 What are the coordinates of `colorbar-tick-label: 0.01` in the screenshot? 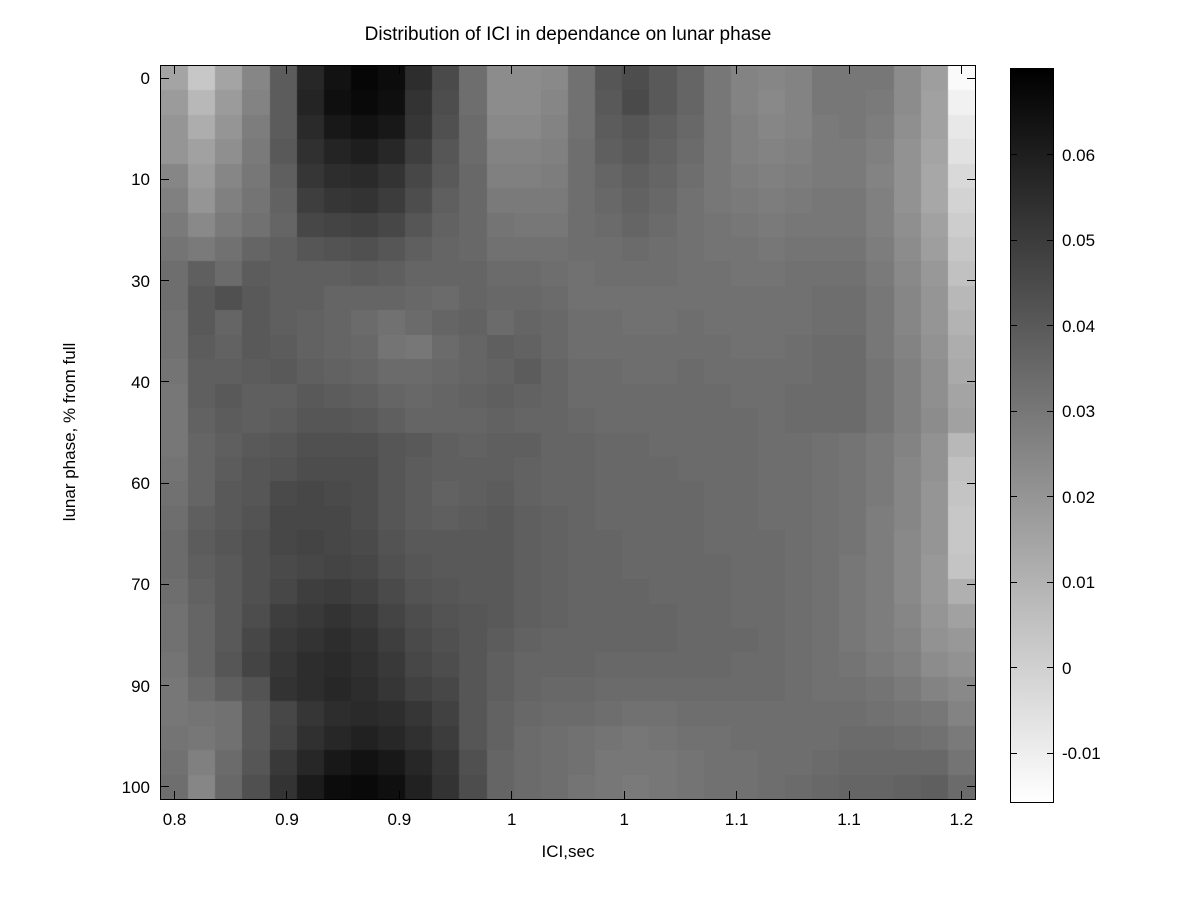 It's located at (1079, 583).